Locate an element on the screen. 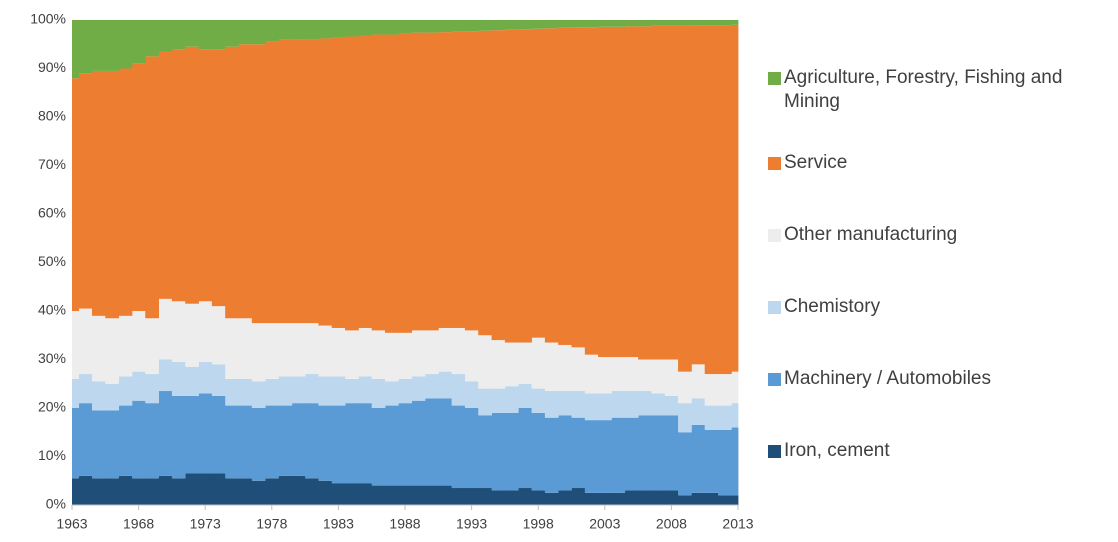 The height and width of the screenshot is (542, 1118). x-tick-label: 1968 is located at coordinates (138, 524).